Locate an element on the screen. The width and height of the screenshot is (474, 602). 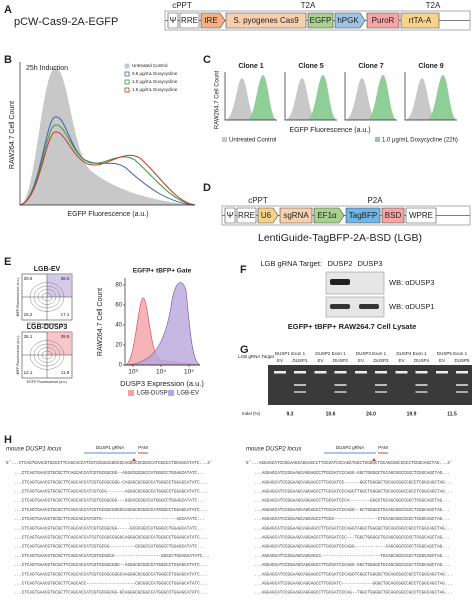
lane-label: DUSP2 is located at coordinates (341, 360).